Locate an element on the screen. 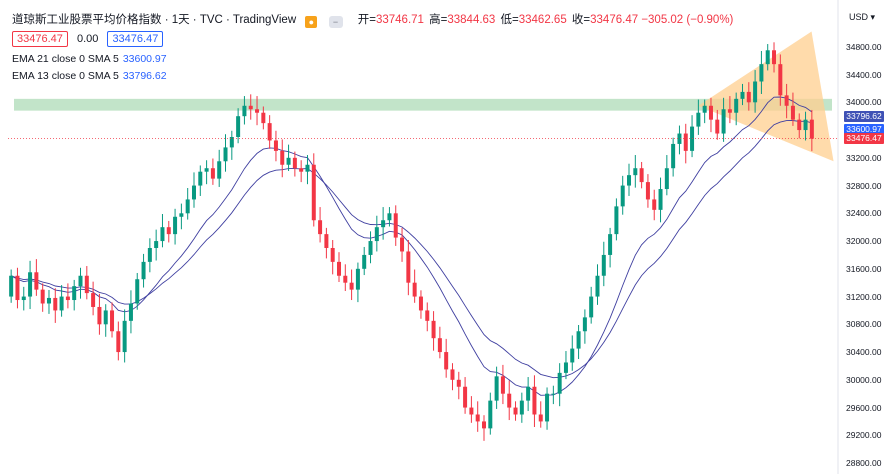  buy-price-box: 33476.47 is located at coordinates (135, 39).